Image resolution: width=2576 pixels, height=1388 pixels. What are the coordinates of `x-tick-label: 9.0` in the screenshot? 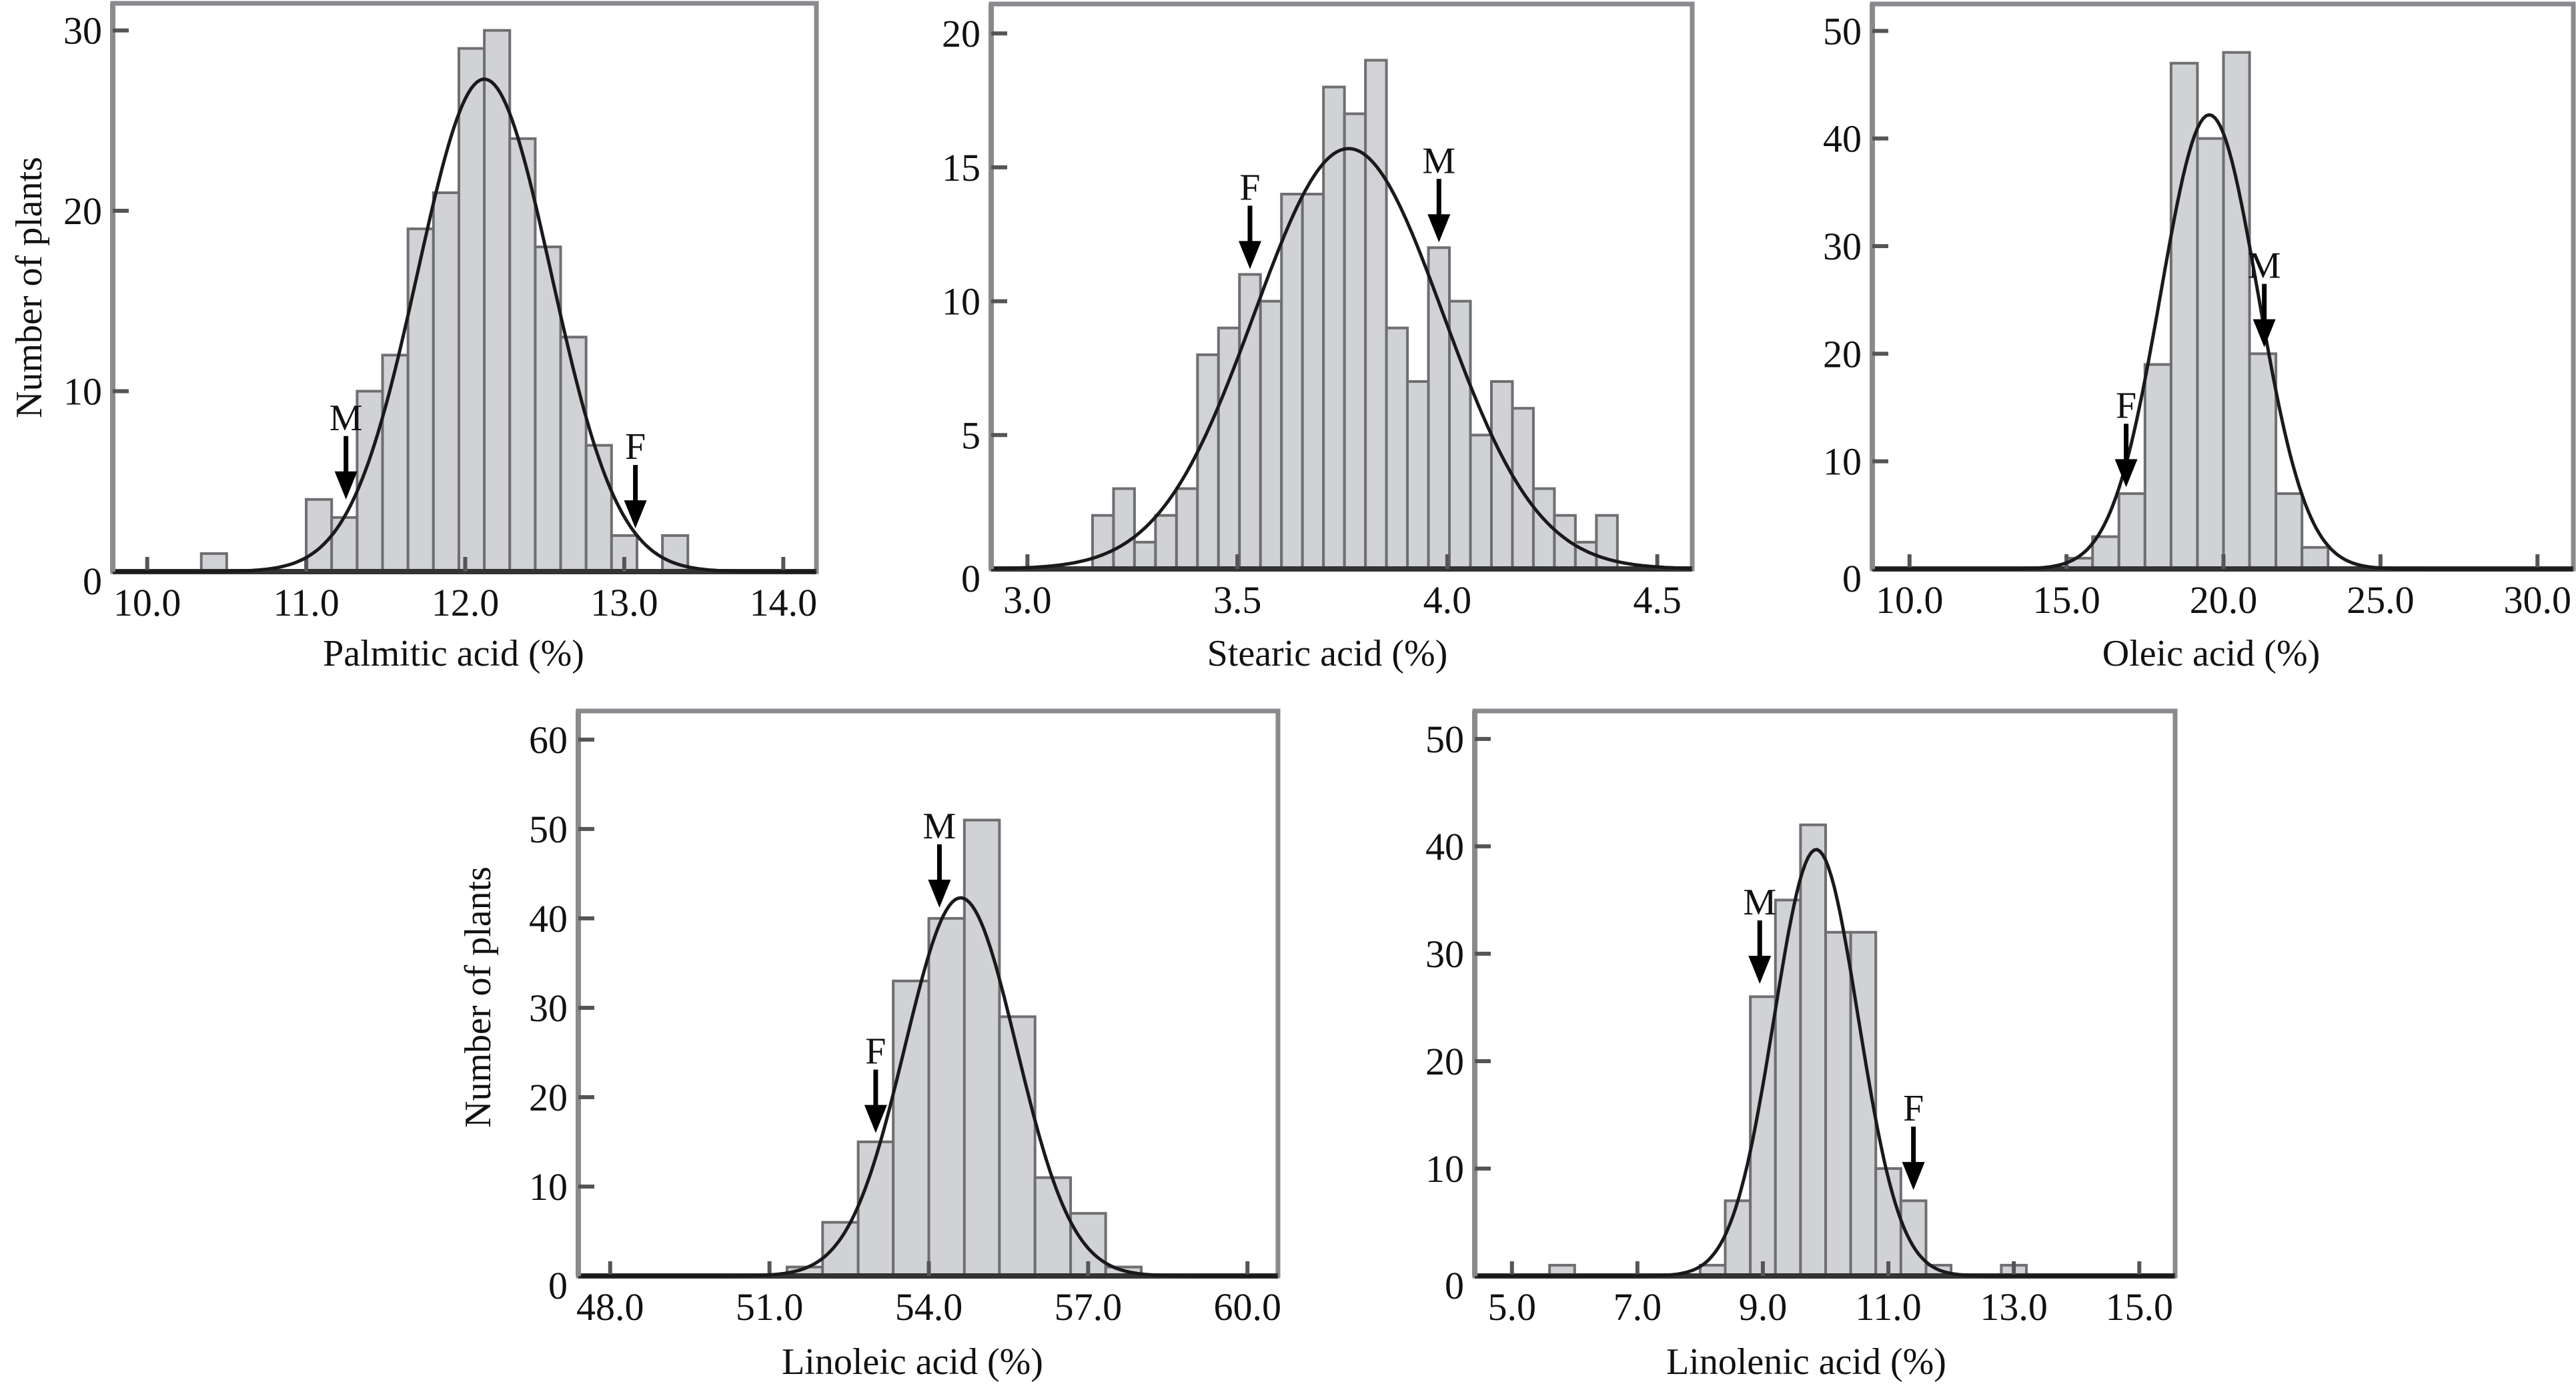 It's located at (1764, 1307).